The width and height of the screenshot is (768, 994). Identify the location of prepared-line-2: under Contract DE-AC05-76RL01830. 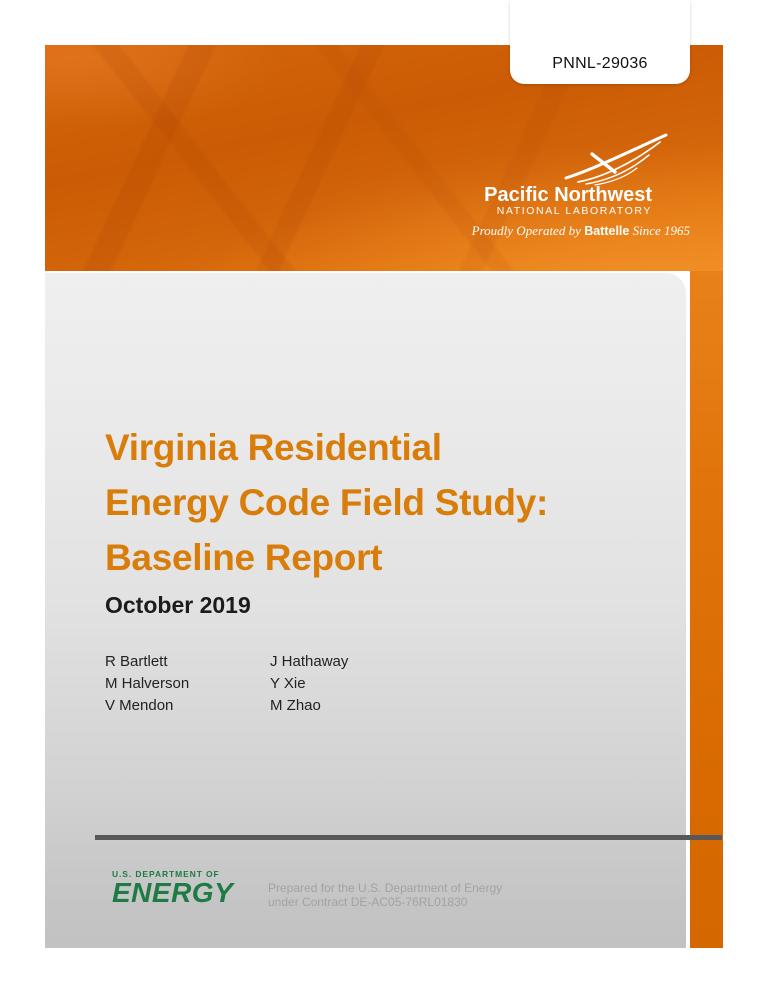
(368, 901).